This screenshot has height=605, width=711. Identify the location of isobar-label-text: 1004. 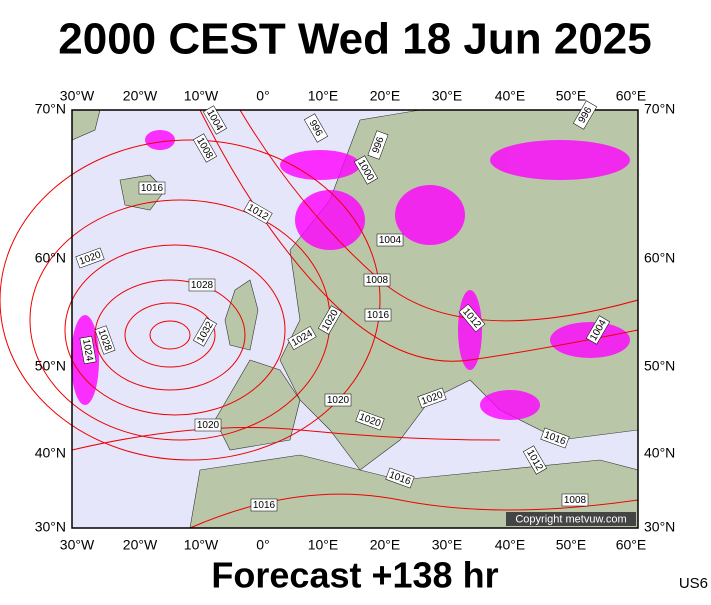
(390, 240).